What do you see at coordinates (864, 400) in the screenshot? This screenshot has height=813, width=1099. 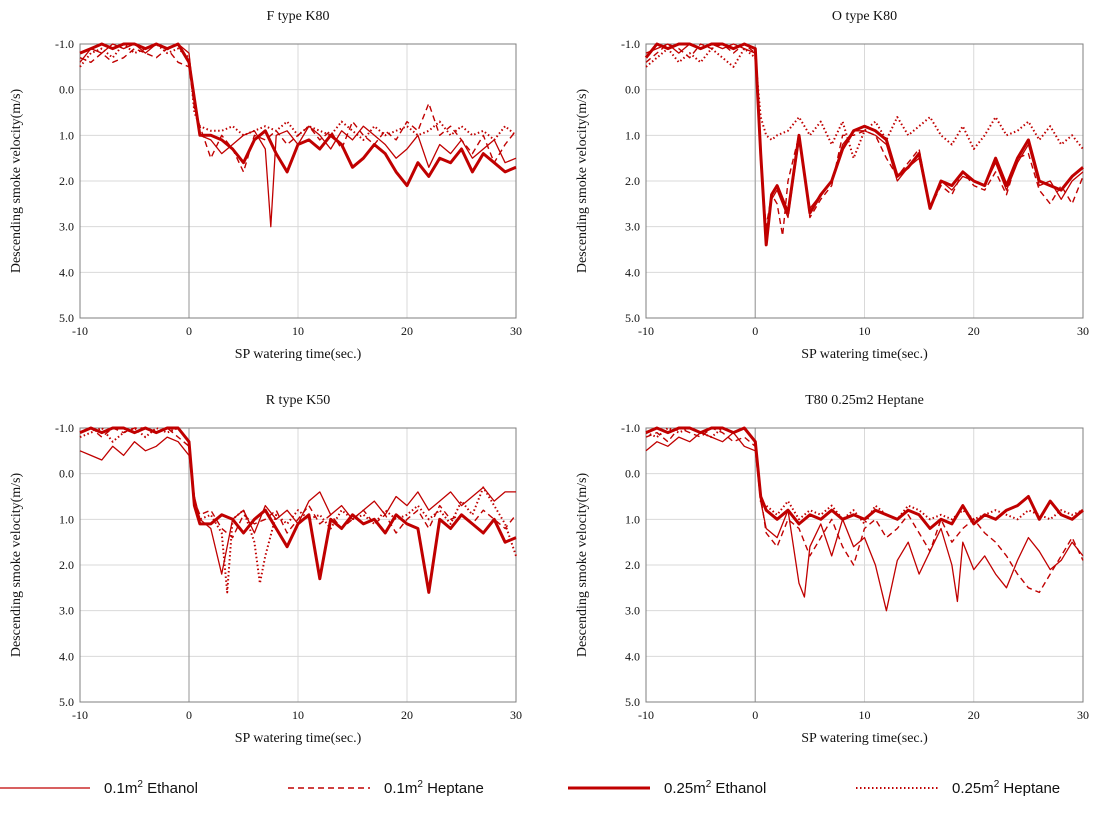 I see `chart-title: T80 0.25m2 Heptane` at bounding box center [864, 400].